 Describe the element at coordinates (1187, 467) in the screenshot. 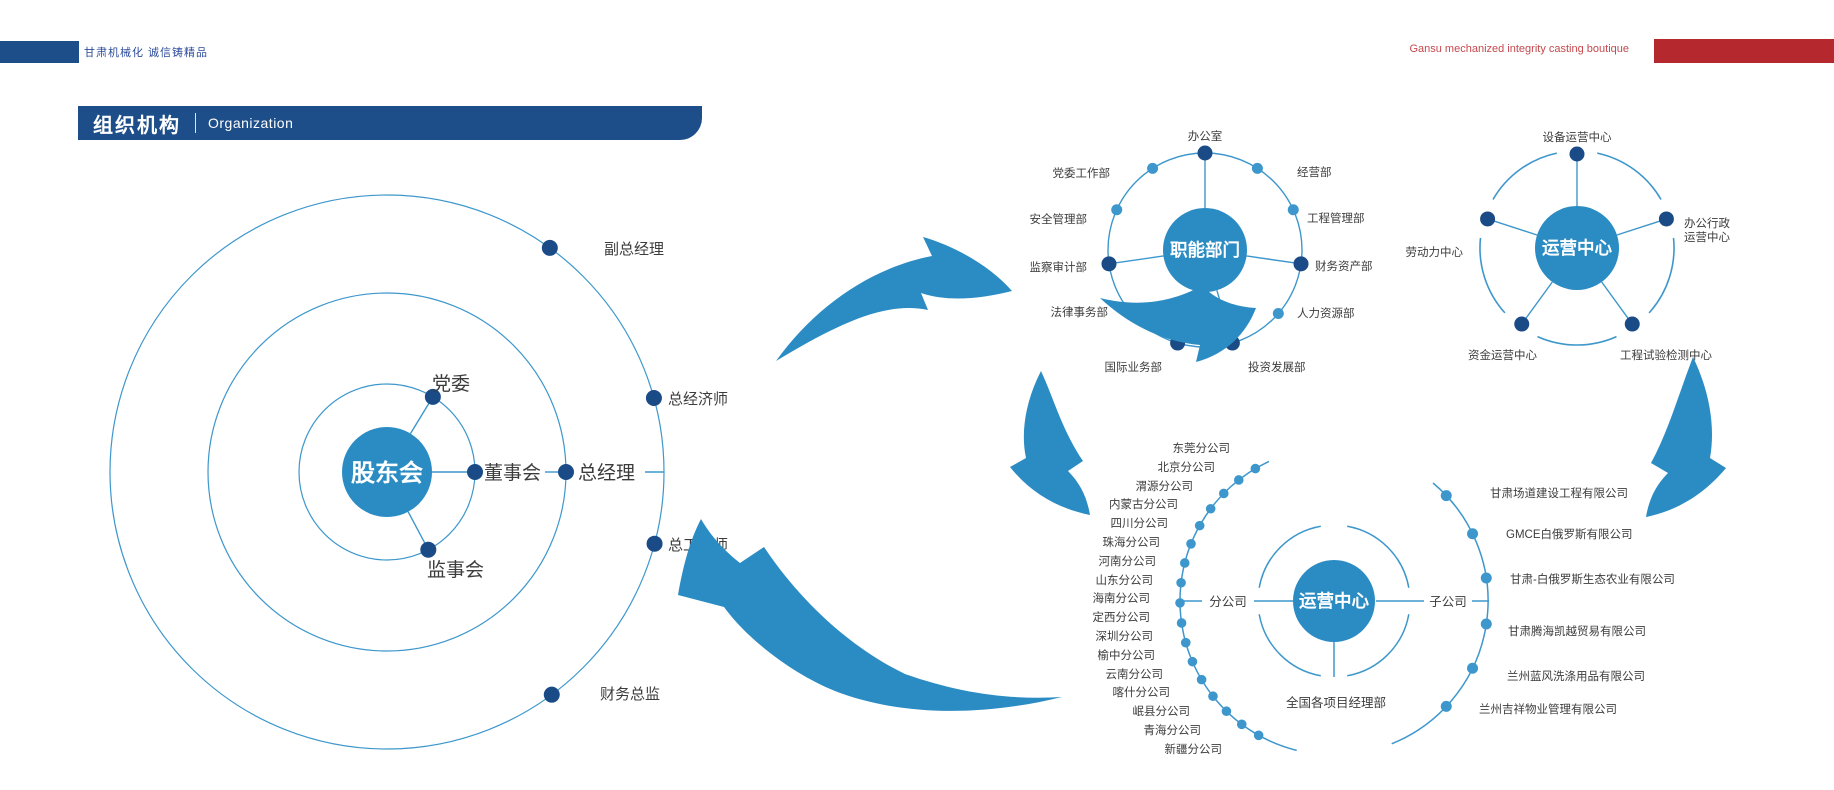

I see `branch-label: 北京分公司` at that location.